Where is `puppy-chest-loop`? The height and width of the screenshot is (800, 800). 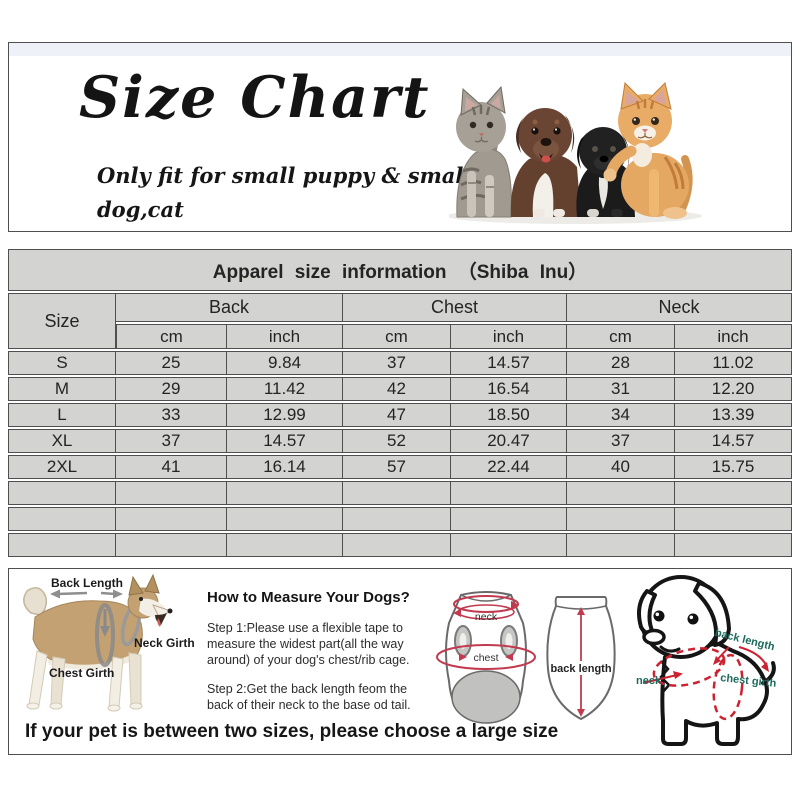
puppy-chest-loop is located at coordinates (728, 687).